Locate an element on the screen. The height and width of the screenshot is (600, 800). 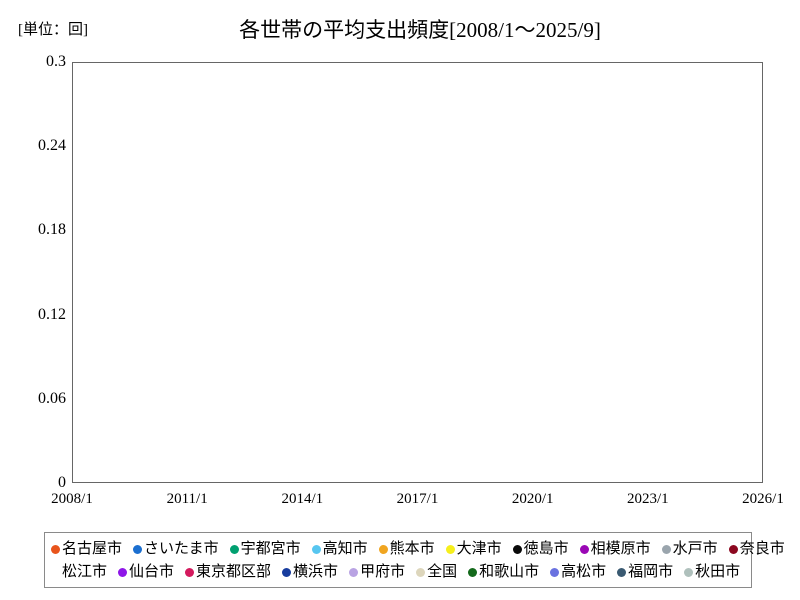
legend-row-1: 名古屋市 さいたま市 宇都宮市 高知市 熊本市 大津市 徳島市 相模原市 水戸市 奈良市 is located at coordinates (418, 549).